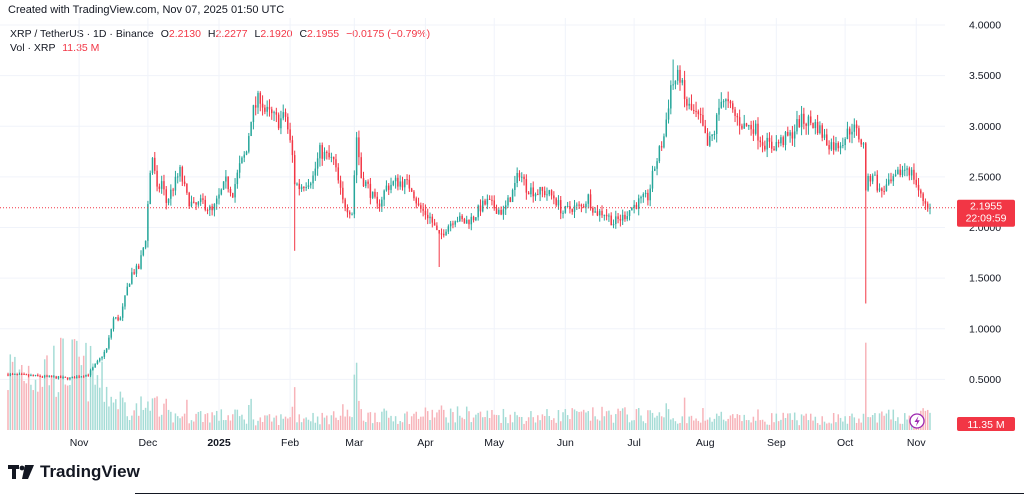 The width and height of the screenshot is (1024, 497). I want to click on volume-label: Vol · XRP, so click(33, 48).